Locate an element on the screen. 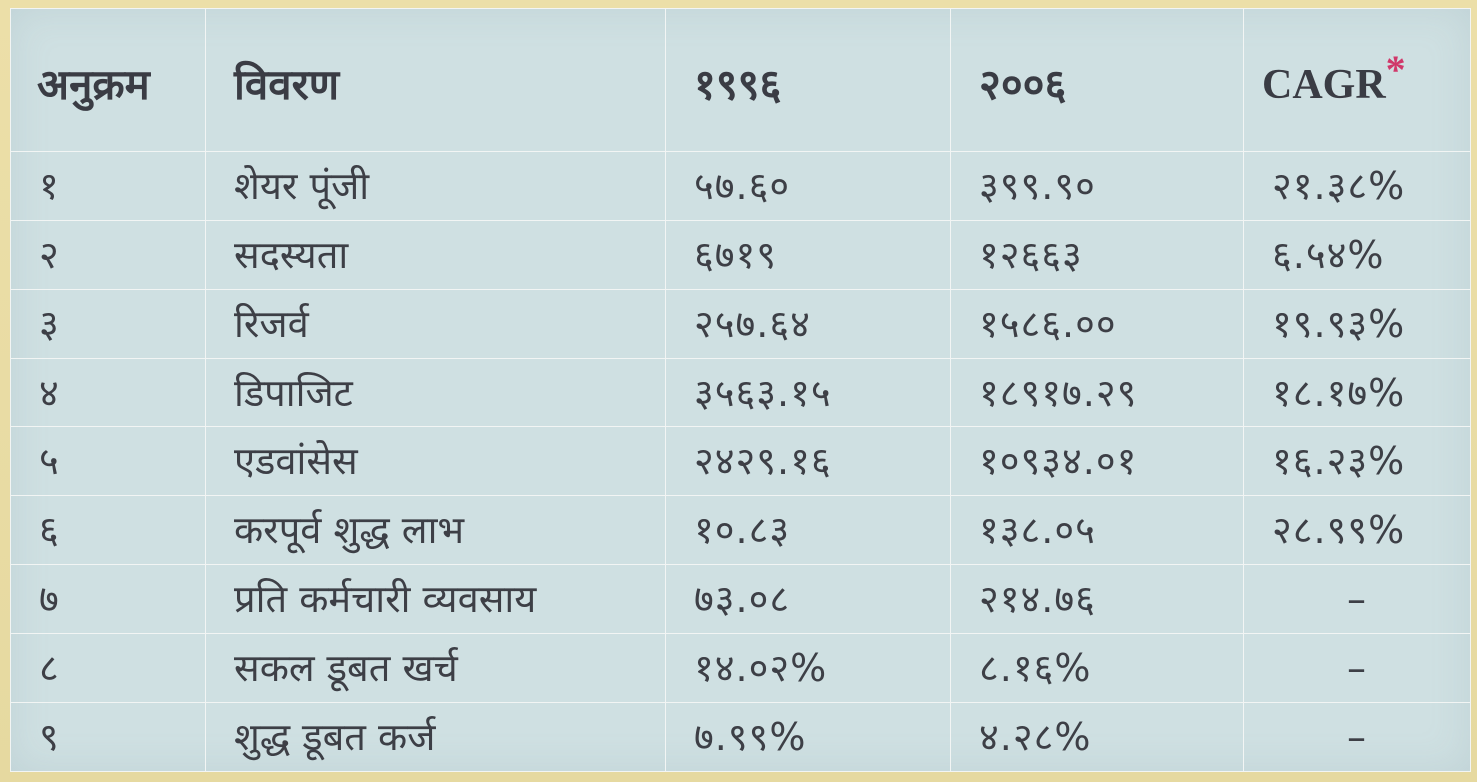  cell-2006: १०९३४.०१ is located at coordinates (1097, 461).